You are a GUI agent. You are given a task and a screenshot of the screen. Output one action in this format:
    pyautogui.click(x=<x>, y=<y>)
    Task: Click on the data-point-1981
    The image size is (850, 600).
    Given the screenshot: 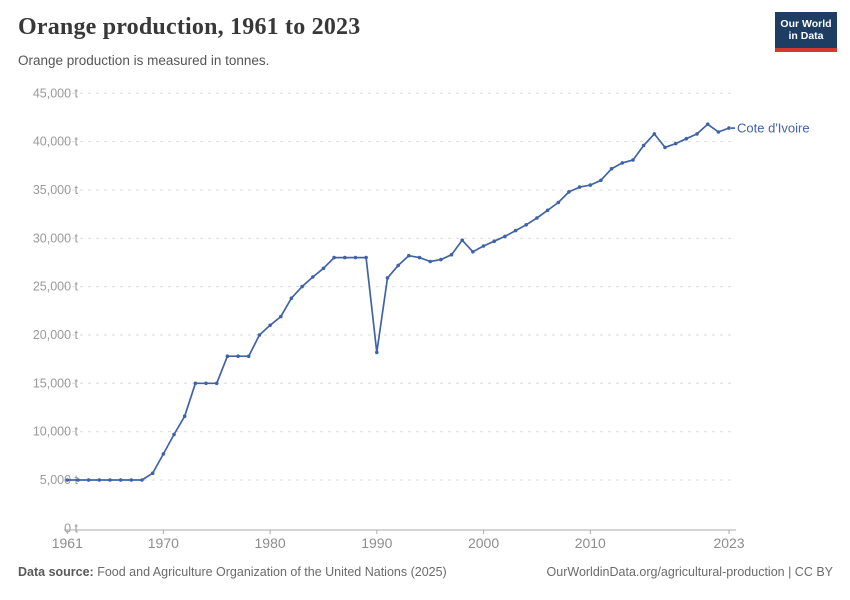 What is the action you would take?
    pyautogui.click(x=281, y=316)
    